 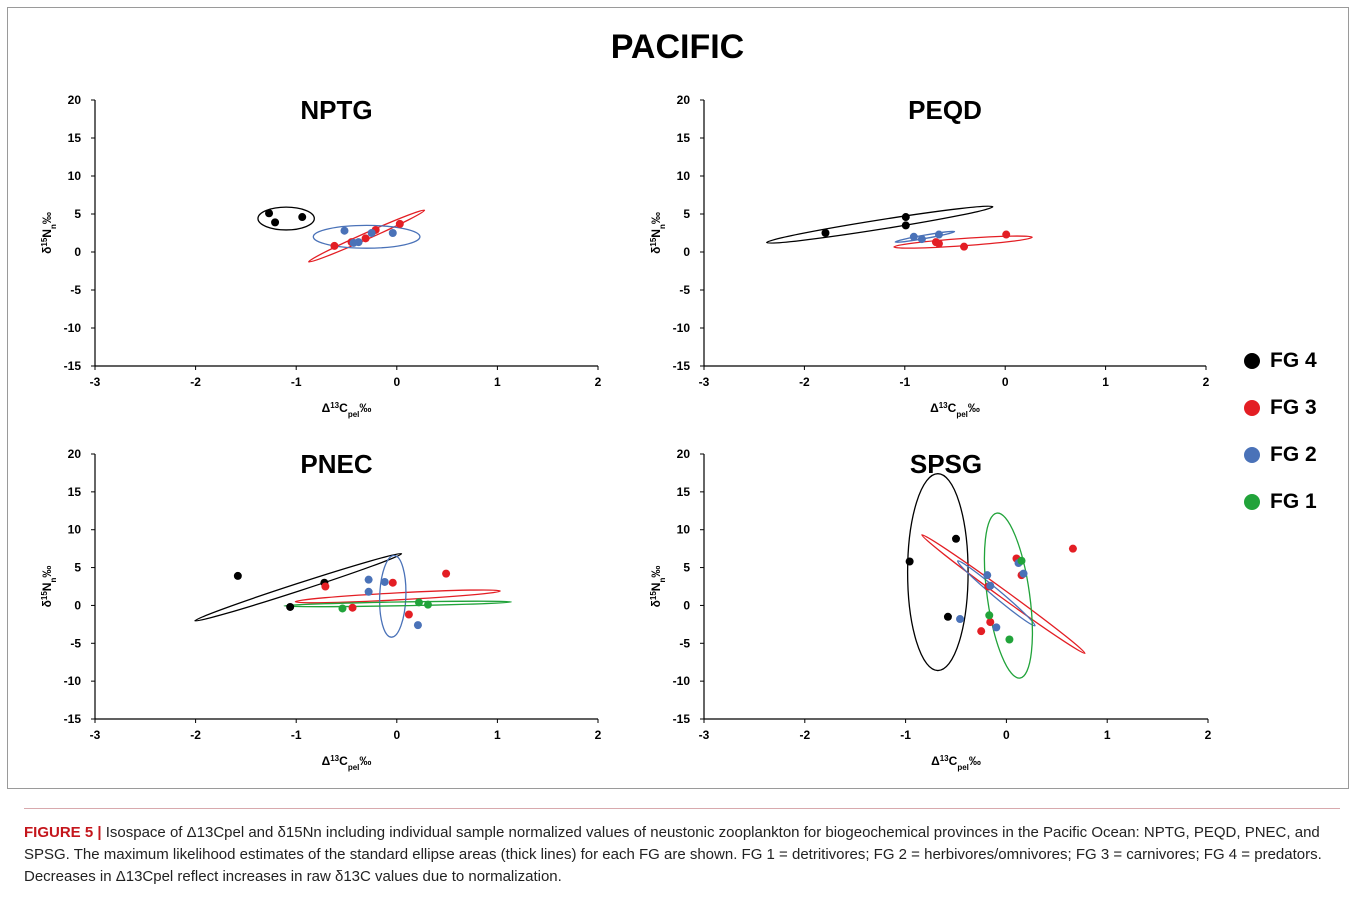 What do you see at coordinates (684, 643) in the screenshot?
I see `y-tick-label: -5` at bounding box center [684, 643].